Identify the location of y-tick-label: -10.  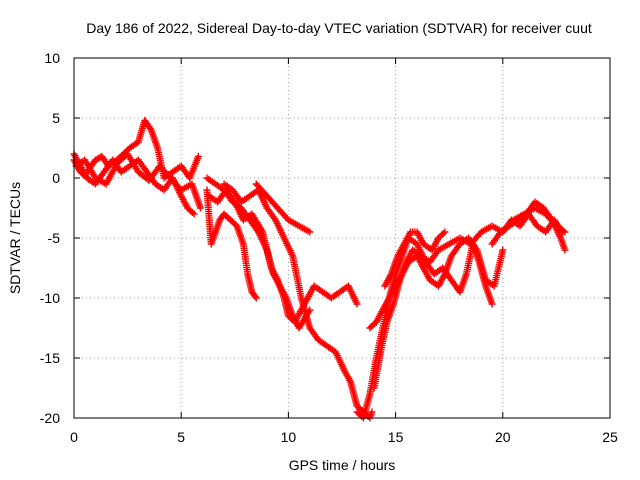
(50, 298).